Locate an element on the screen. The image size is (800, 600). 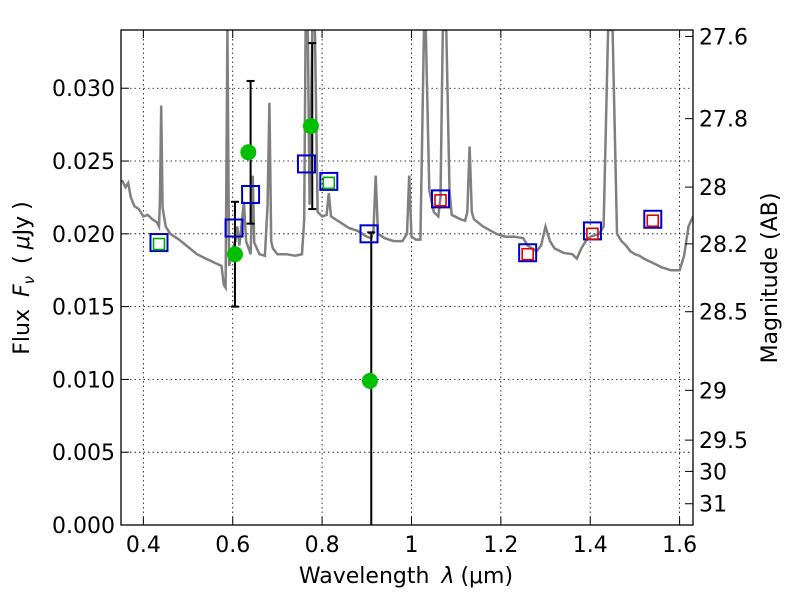
y2-tick-label: 27.8 is located at coordinates (723, 120).